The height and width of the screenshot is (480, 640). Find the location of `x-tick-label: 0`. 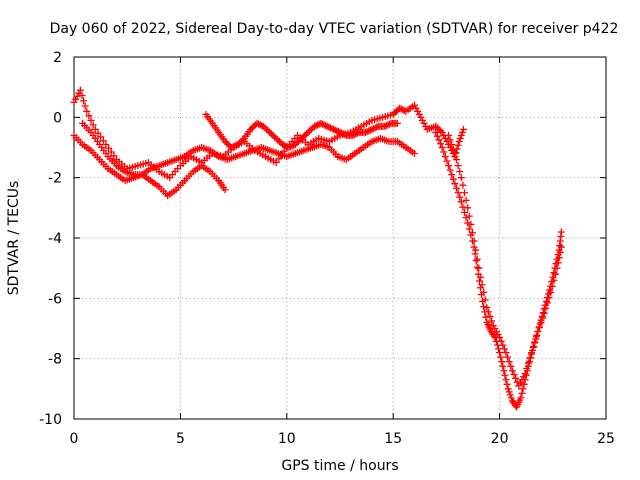

x-tick-label: 0 is located at coordinates (74, 439).